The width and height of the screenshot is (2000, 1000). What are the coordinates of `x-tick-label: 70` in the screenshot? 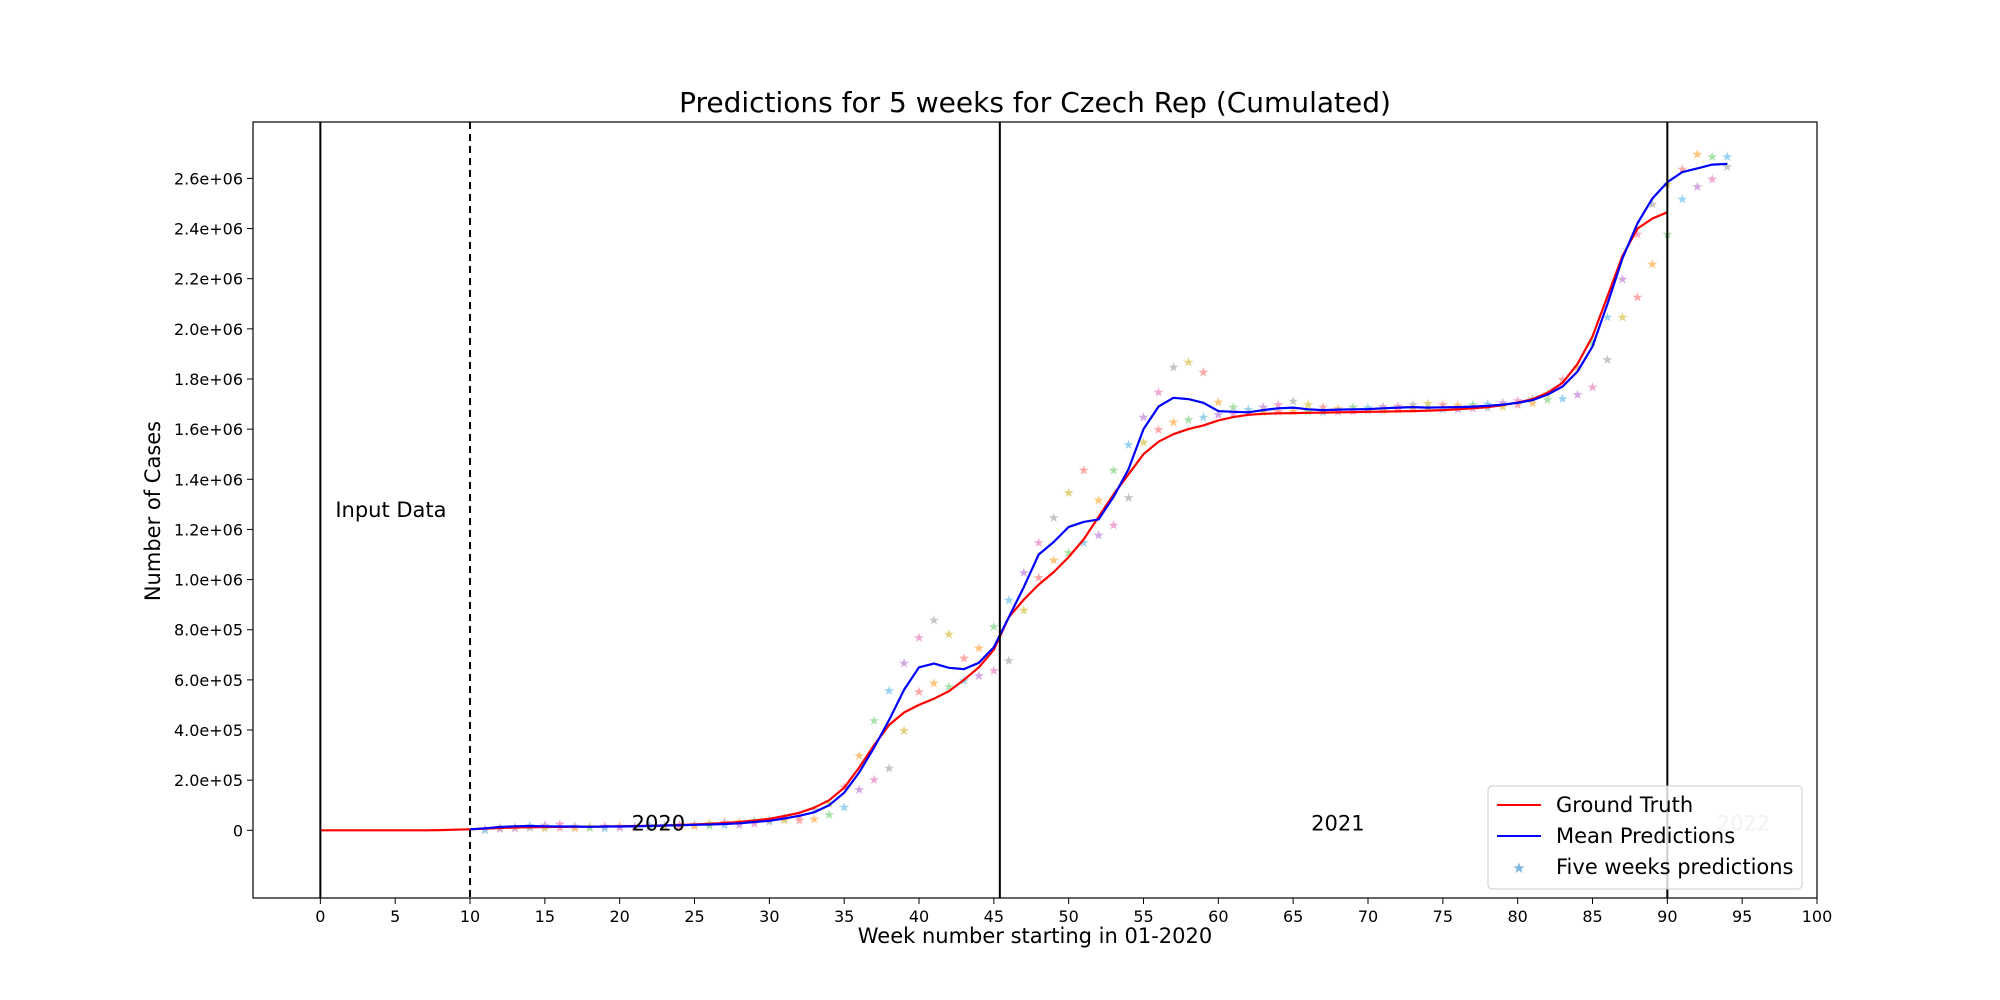 It's located at (1368, 916).